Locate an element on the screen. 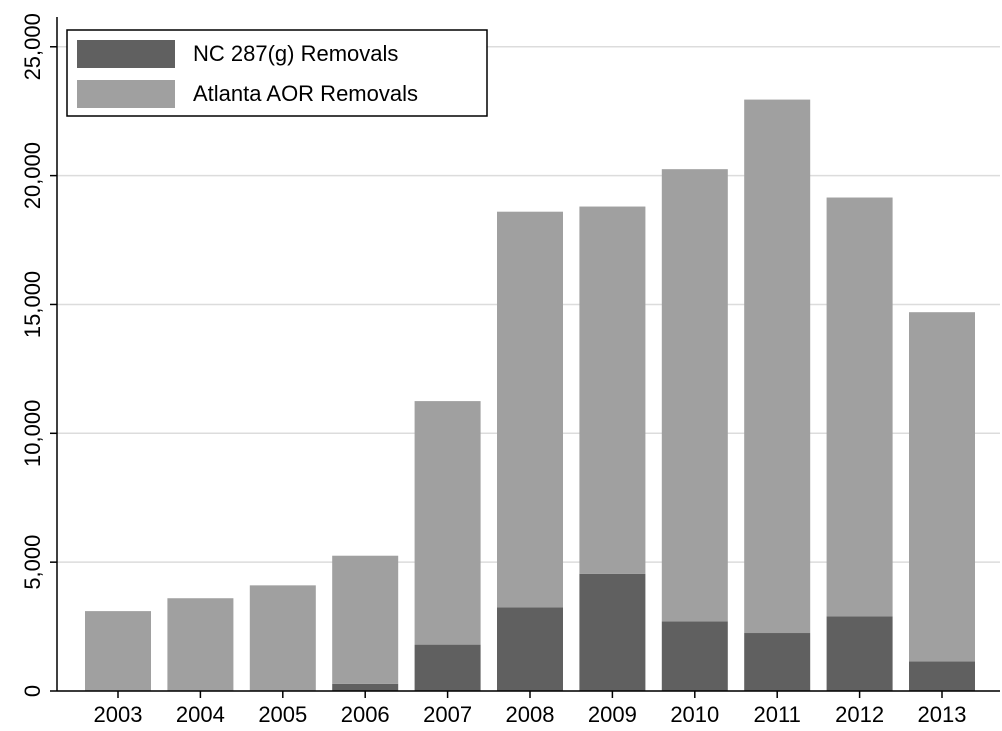 This screenshot has height=731, width=1002. x-tick-label: 2010 is located at coordinates (694, 714).